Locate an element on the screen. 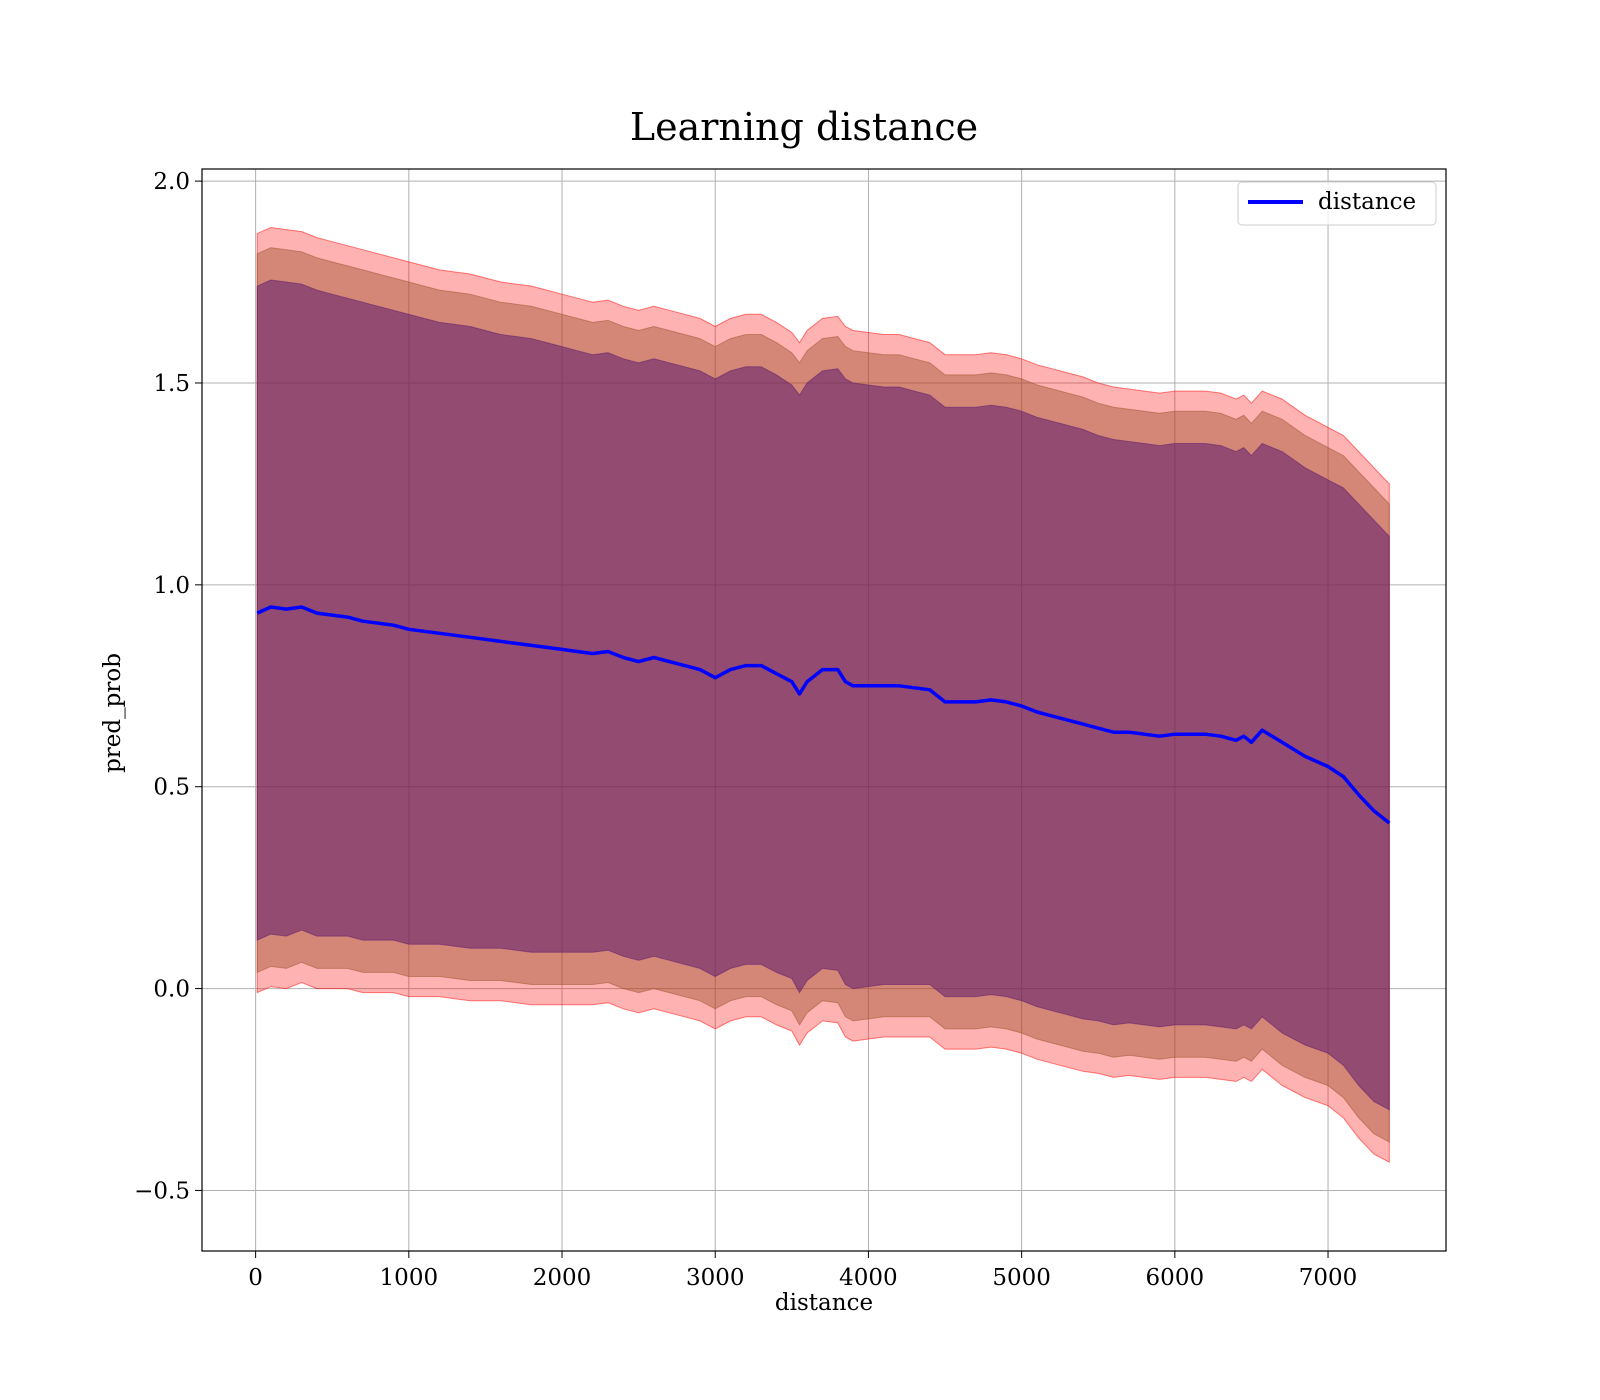 The height and width of the screenshot is (1400, 1600). series-line-distance is located at coordinates (823, 715).